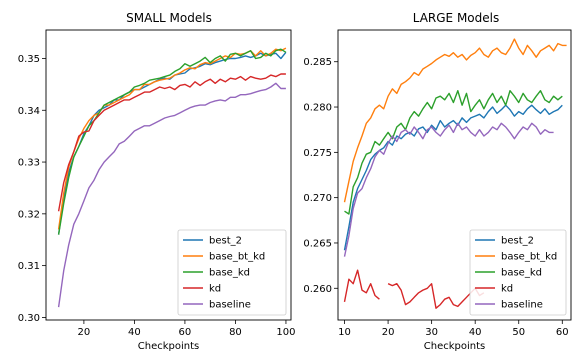 This screenshot has height=351, width=575. Describe the element at coordinates (317, 198) in the screenshot. I see `y-tick-label: 0.270` at that location.